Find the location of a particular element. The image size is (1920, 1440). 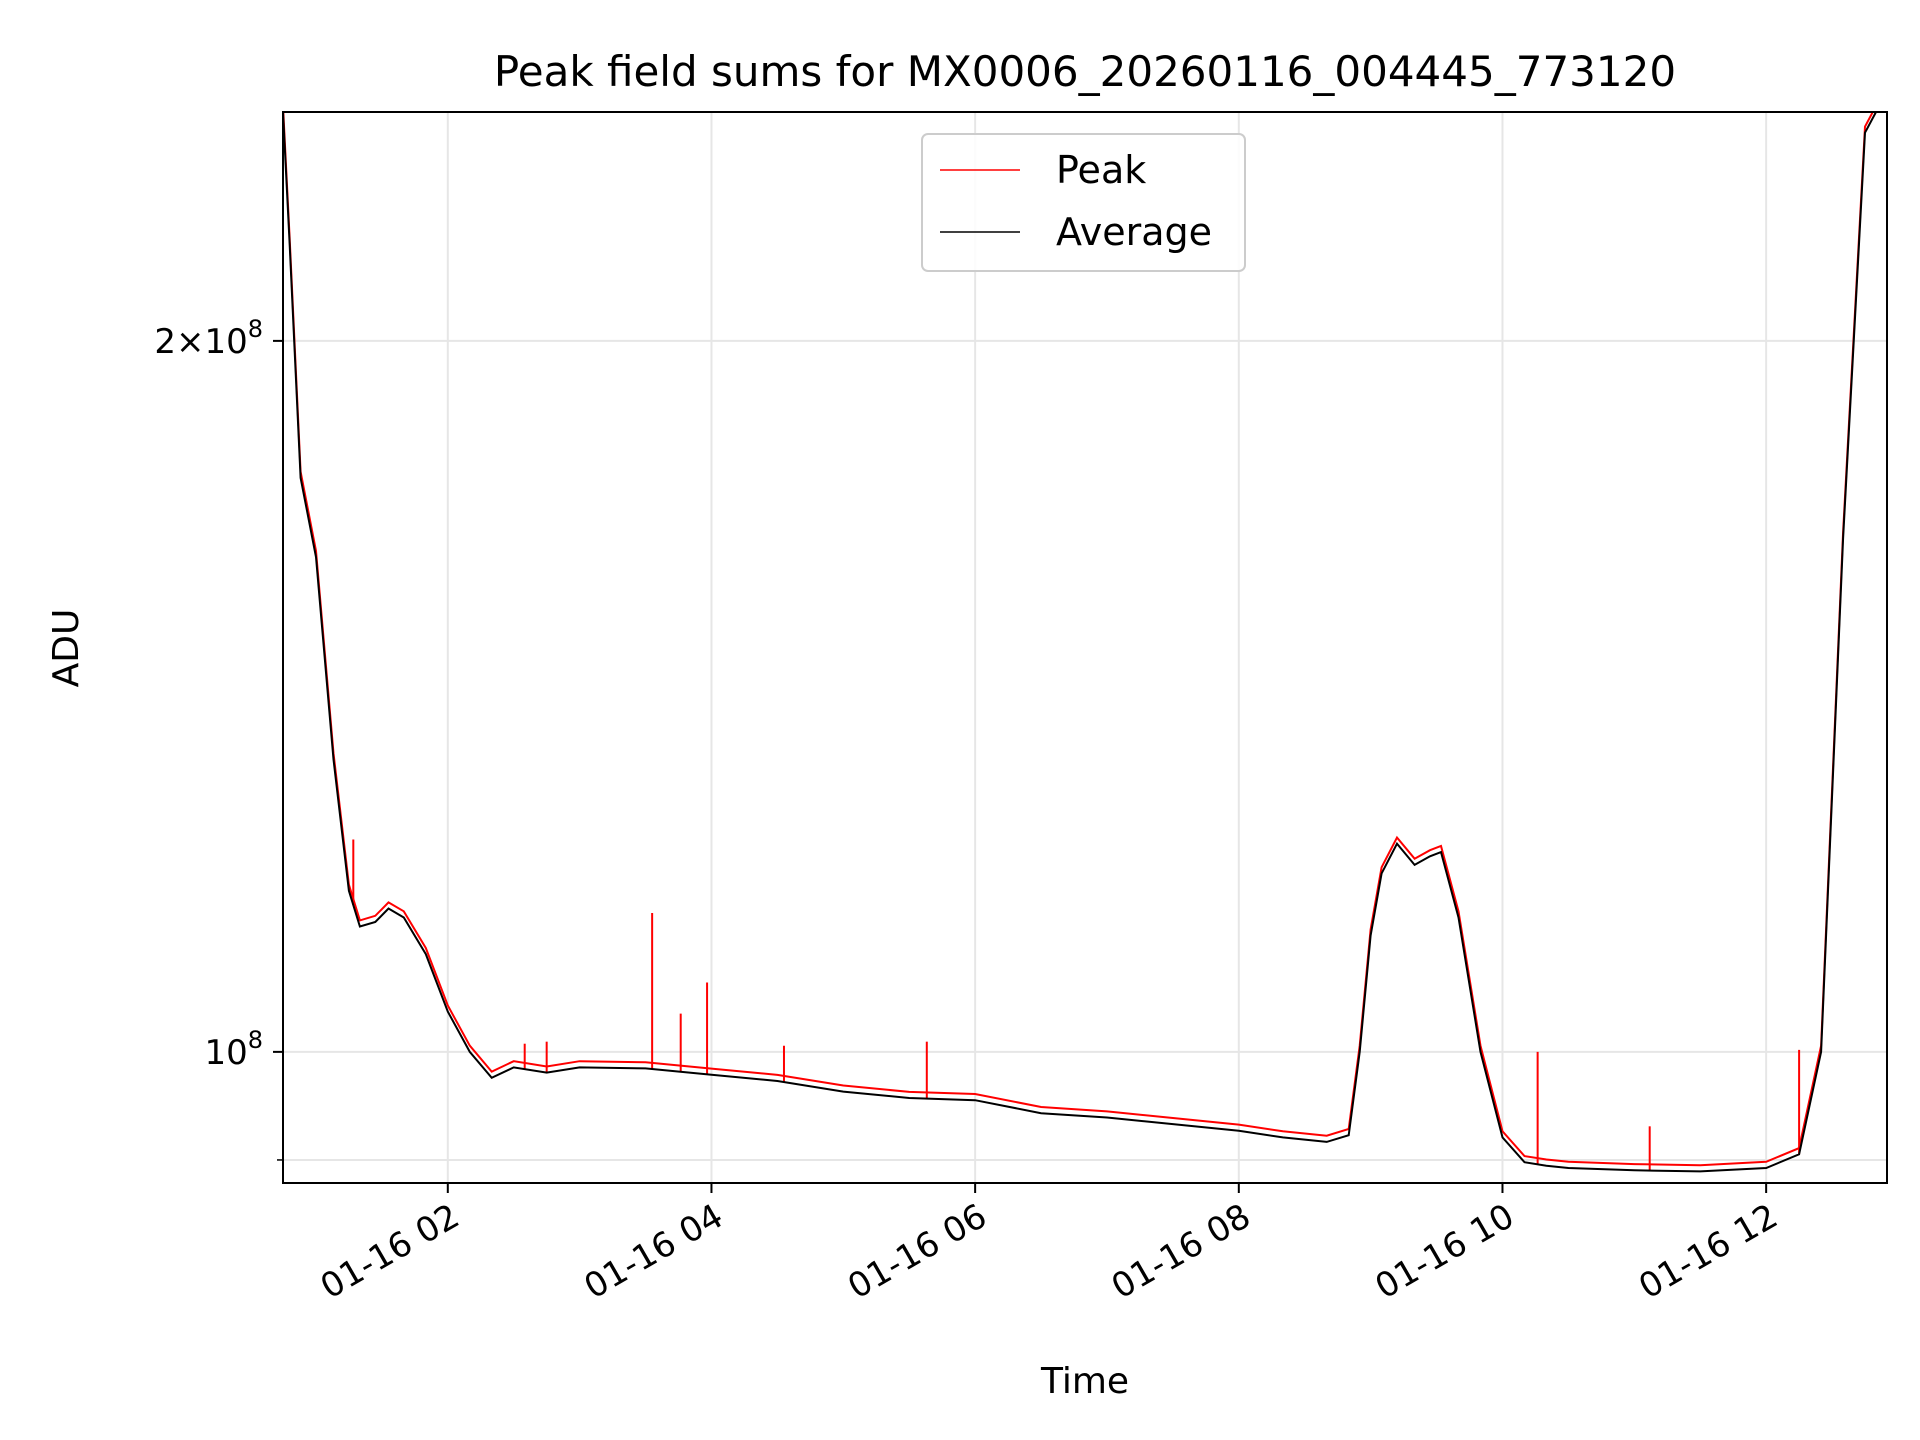

y-axis-label: ADU is located at coordinates (66, 648).